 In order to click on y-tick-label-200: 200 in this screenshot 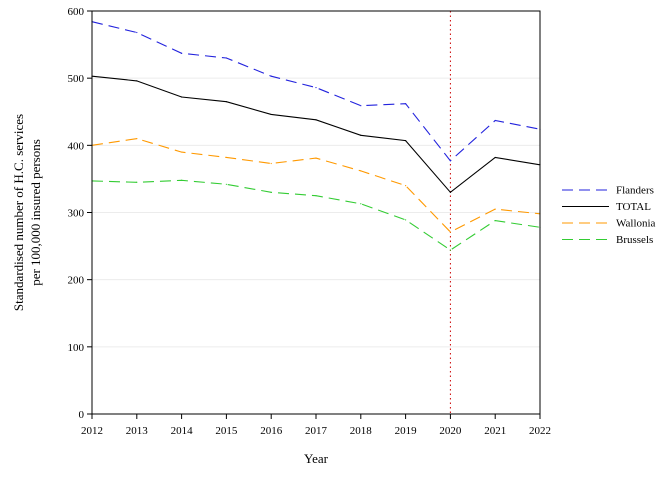, I will do `click(76, 281)`.